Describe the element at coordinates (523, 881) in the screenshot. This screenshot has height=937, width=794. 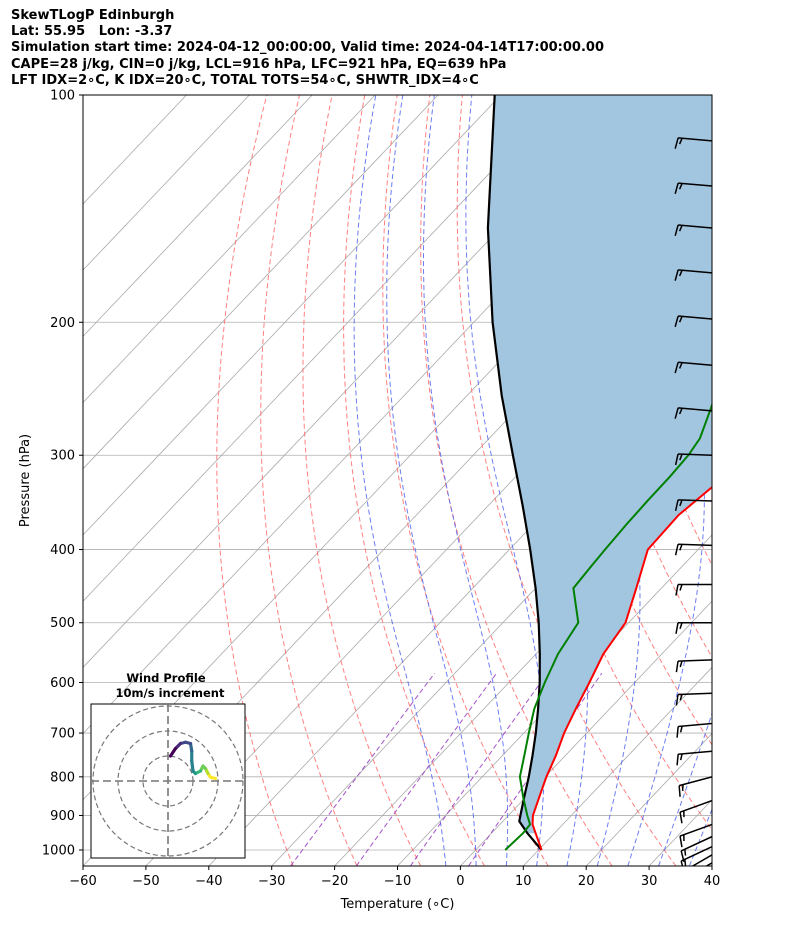
I see `x-tick-label: 10` at that location.